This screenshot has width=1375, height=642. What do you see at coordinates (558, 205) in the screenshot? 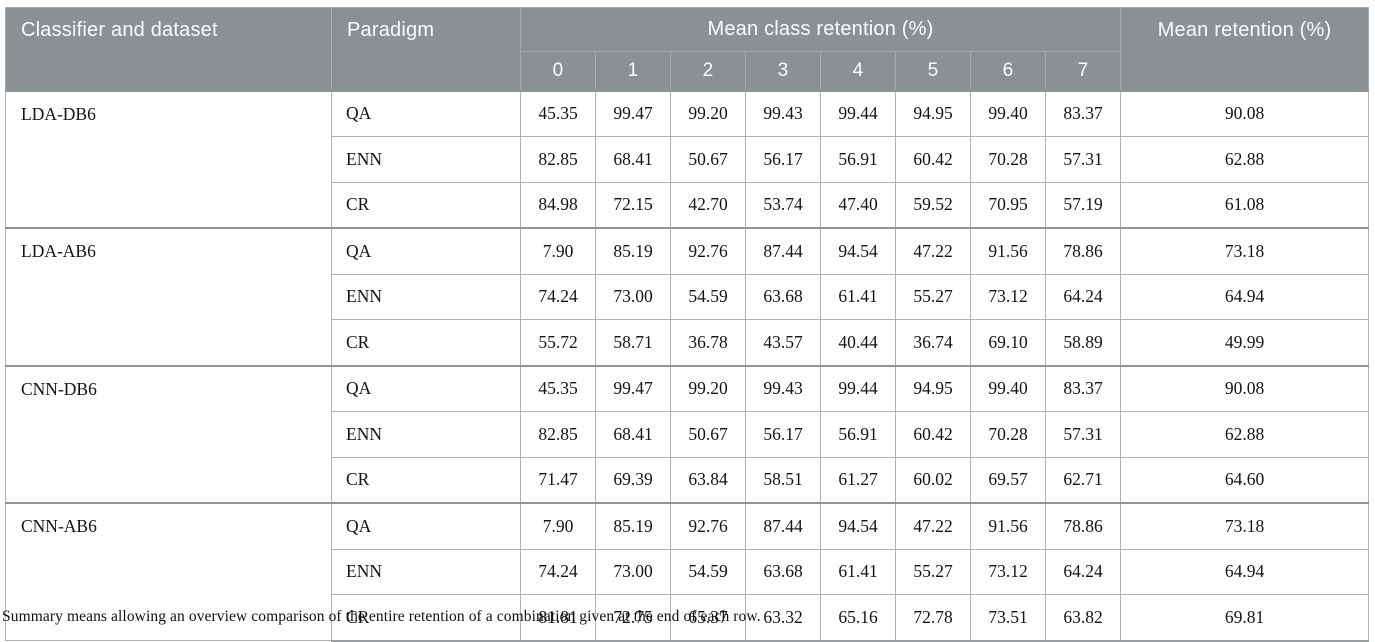
I see `class-retention-value-cell: 84.98` at bounding box center [558, 205].